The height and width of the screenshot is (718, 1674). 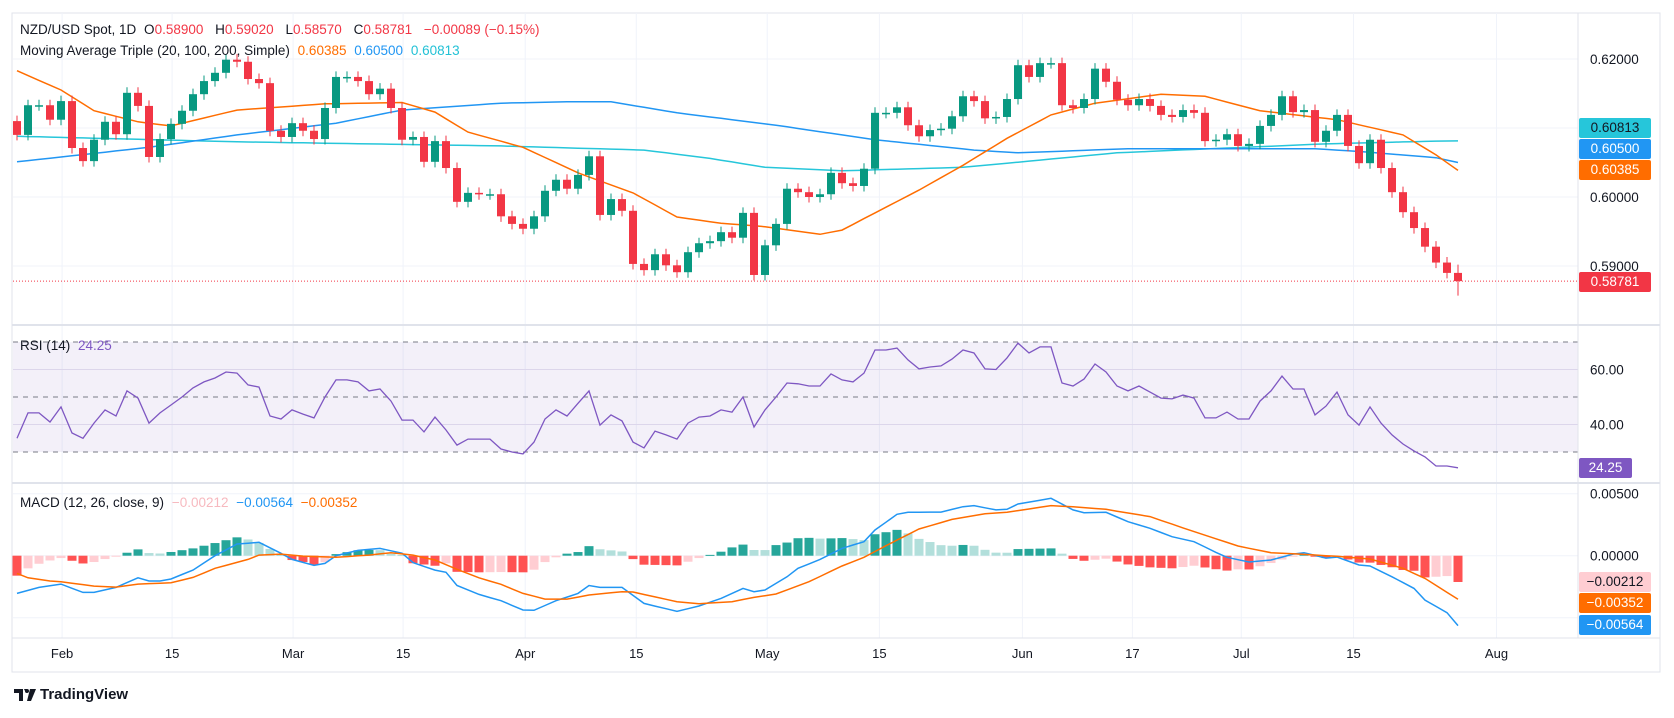 I want to click on high-label: H, so click(x=220, y=29).